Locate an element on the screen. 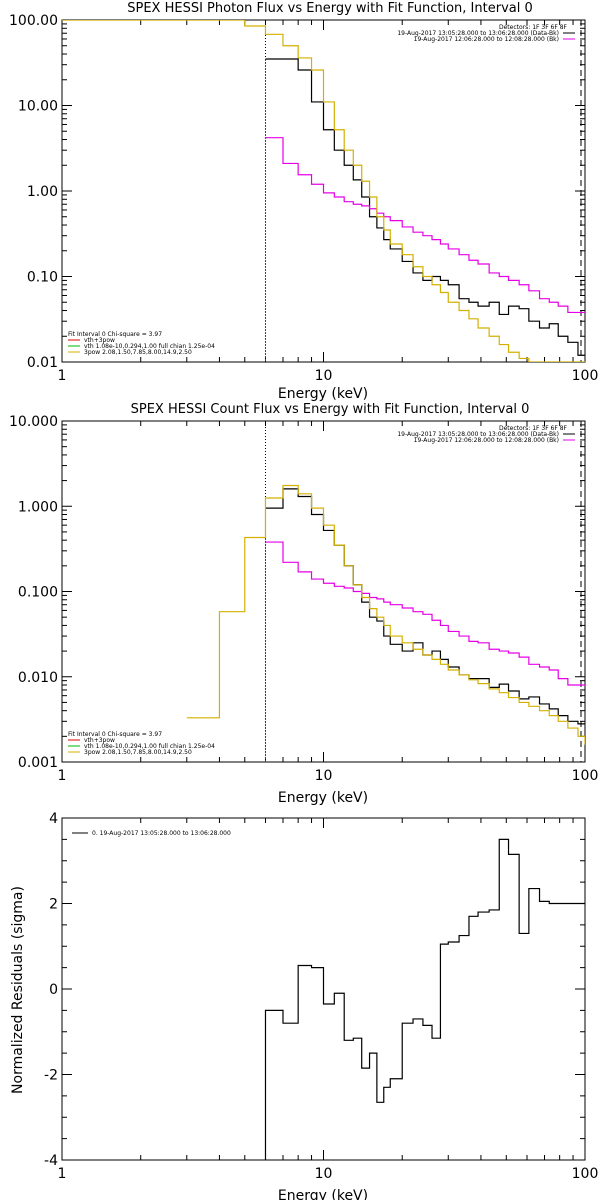  ylabel-residuals: Normalized Residuals (sigma) is located at coordinates (18, 990).